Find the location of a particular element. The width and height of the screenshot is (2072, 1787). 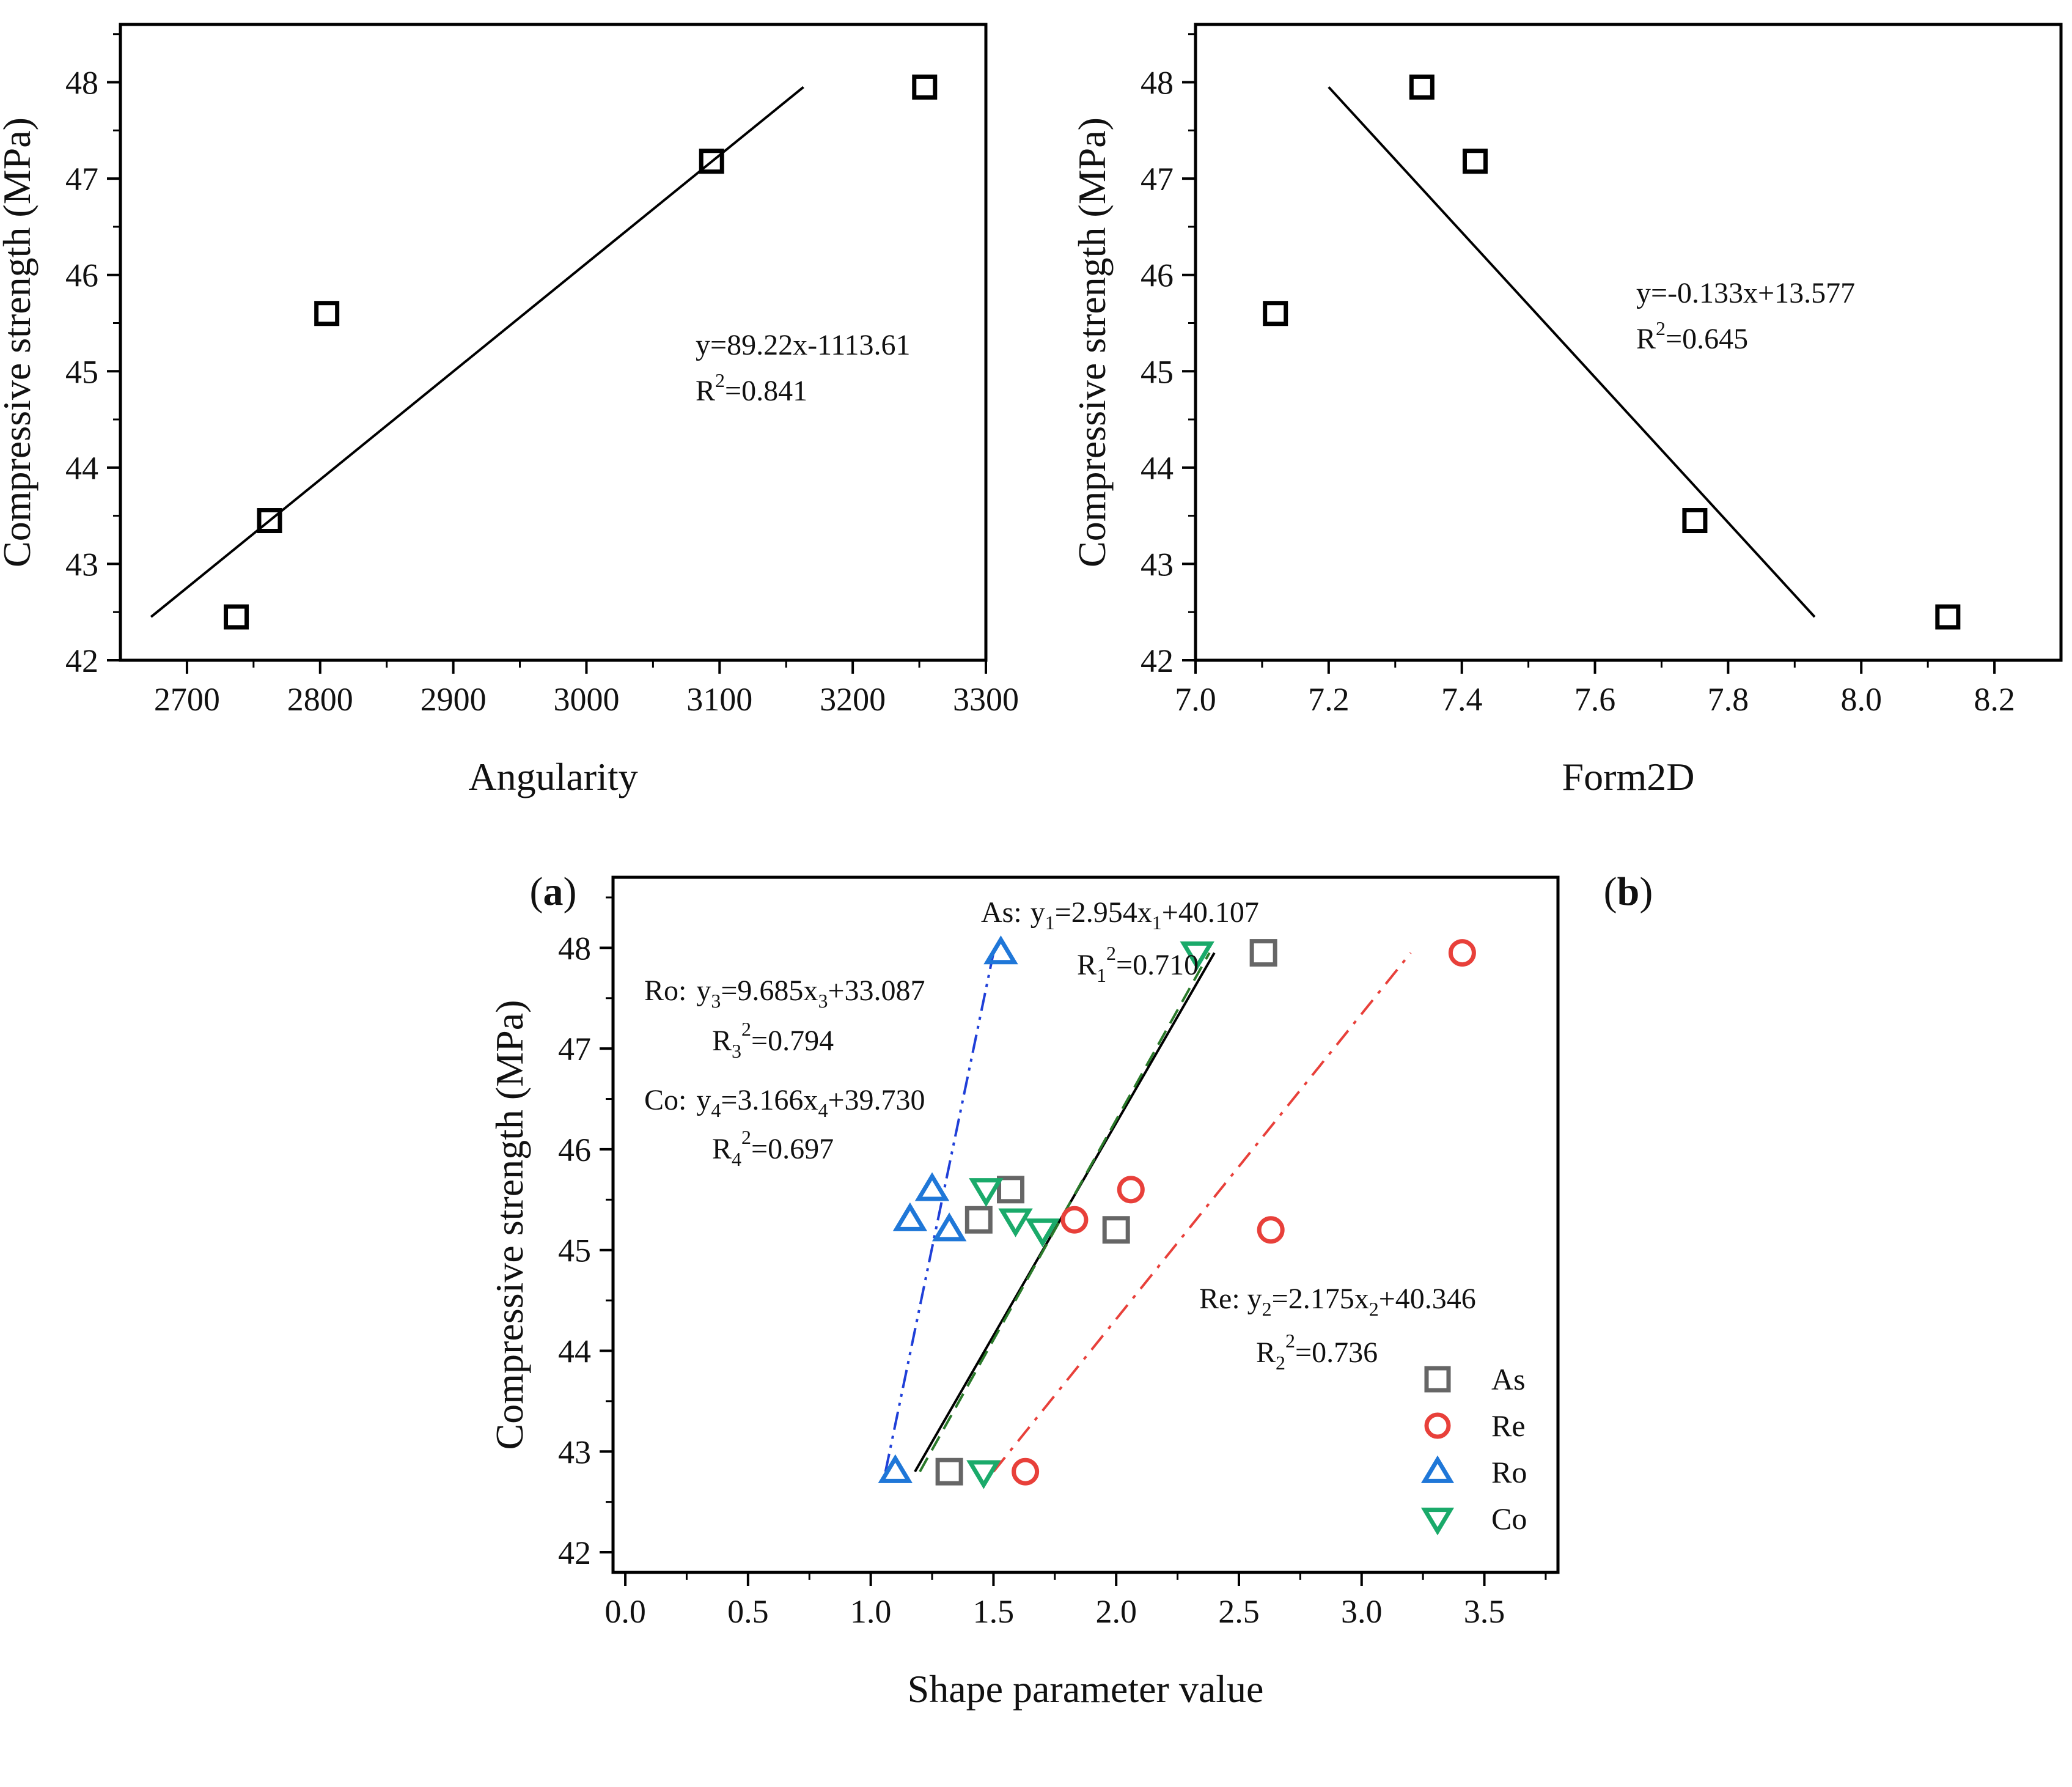

x-tick-label: 7.8 is located at coordinates (1729, 699).